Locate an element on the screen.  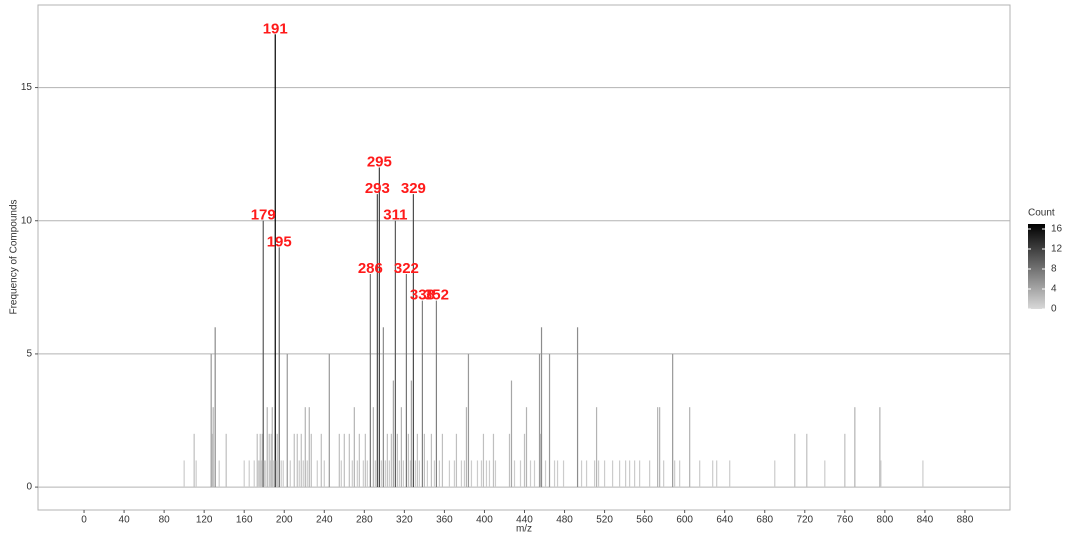
colorbar-label: 4 is located at coordinates (1054, 289).